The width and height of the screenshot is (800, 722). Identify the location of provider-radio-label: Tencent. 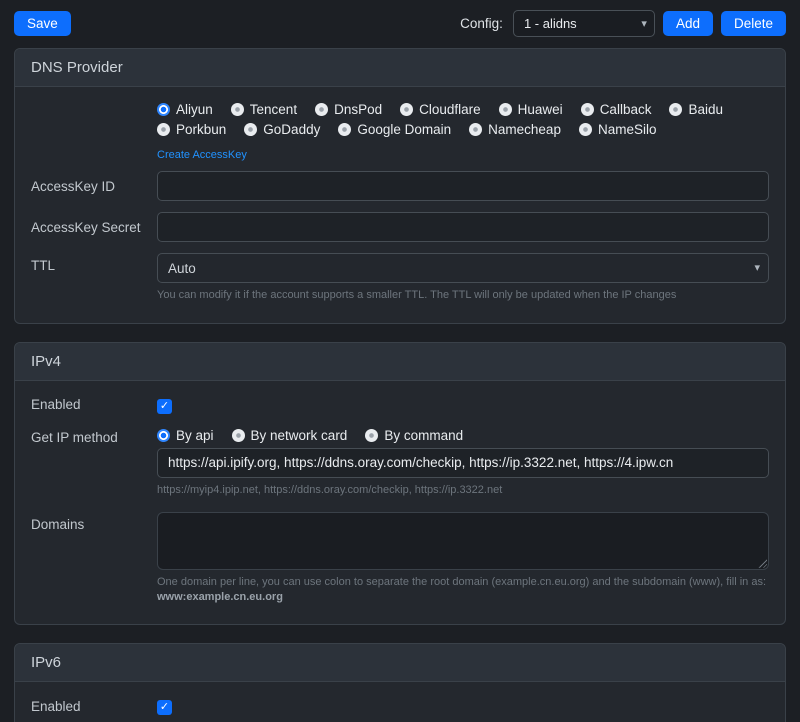
(273, 109).